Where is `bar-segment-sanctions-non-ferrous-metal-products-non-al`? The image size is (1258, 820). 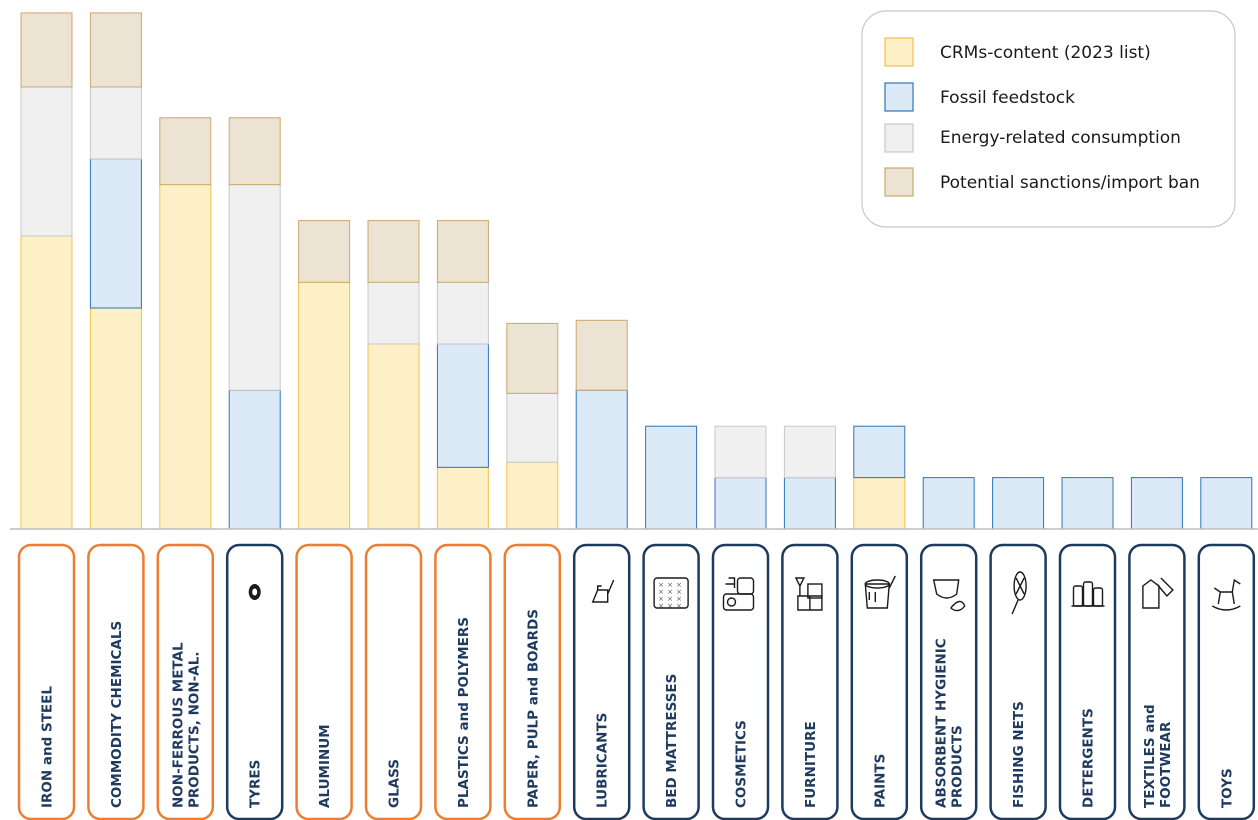
bar-segment-sanctions-non-ferrous-metal-products-non-al is located at coordinates (185, 151).